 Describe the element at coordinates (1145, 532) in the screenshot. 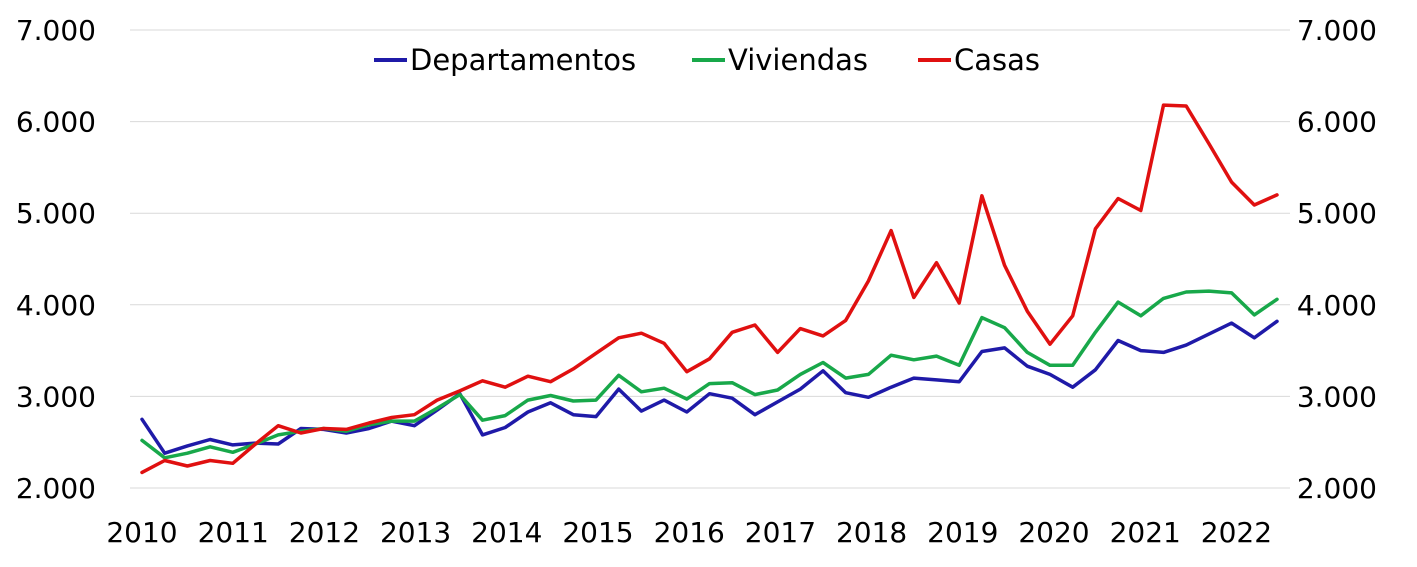

I see `x-tick-label: 2021` at that location.